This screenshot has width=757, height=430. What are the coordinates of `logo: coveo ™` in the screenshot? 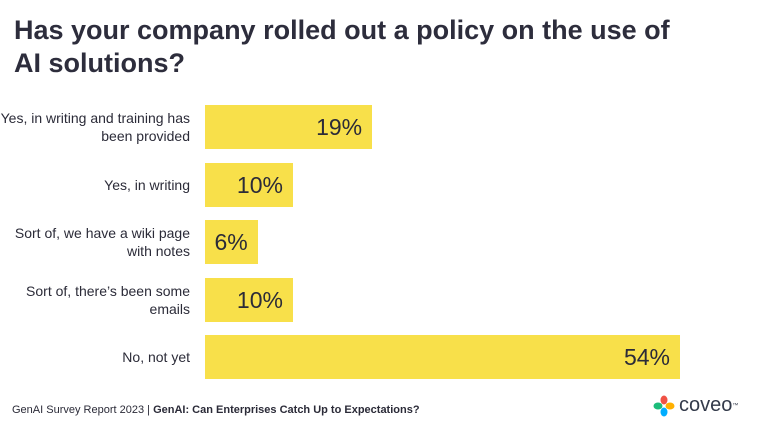 It's located at (695, 405).